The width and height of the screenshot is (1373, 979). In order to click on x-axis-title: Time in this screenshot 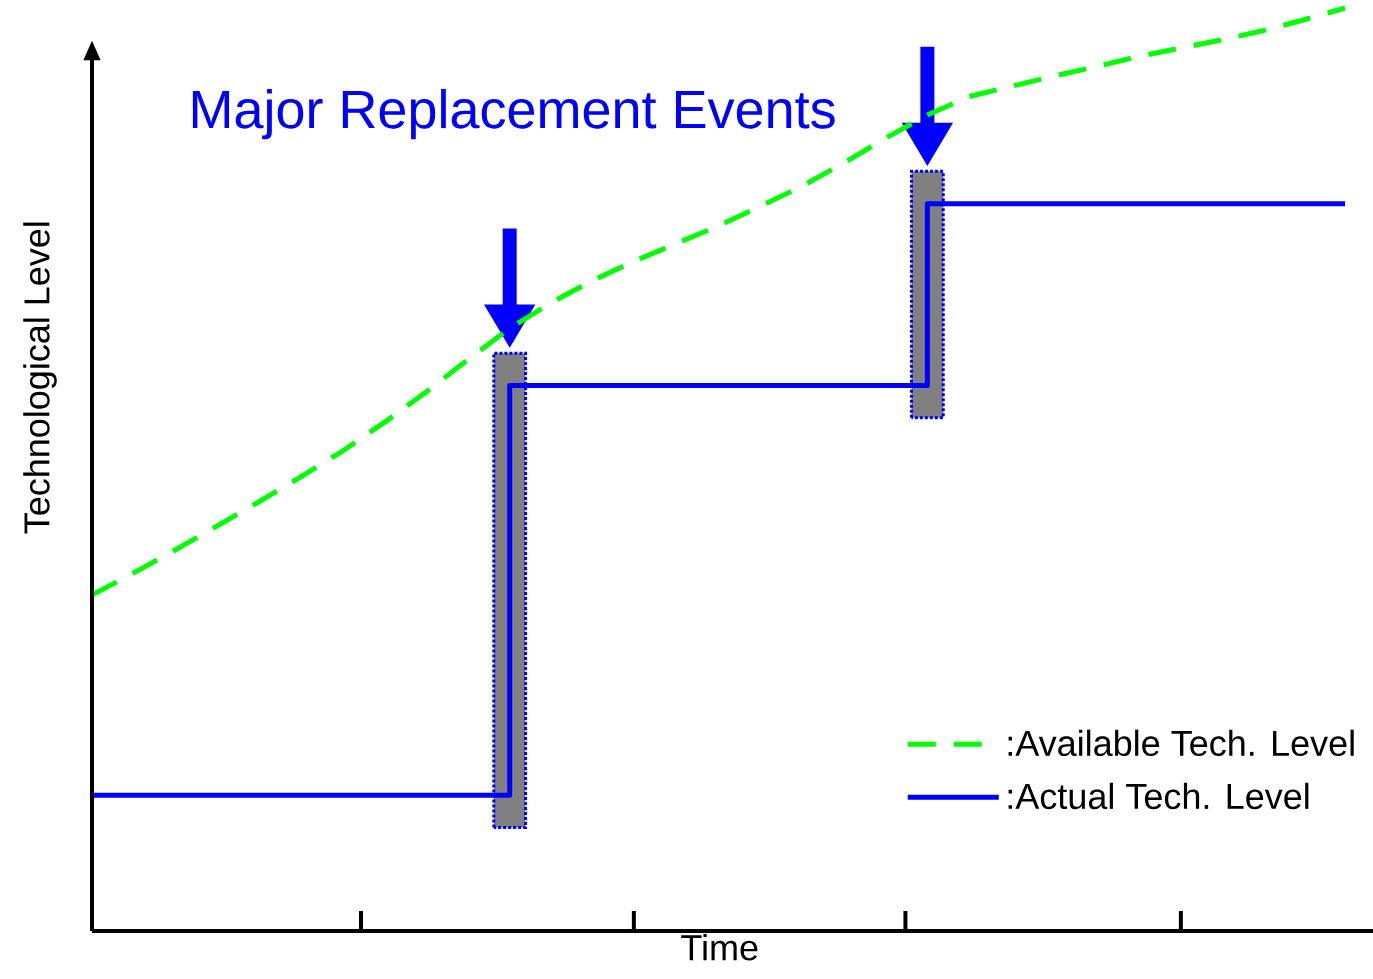, I will do `click(719, 947)`.